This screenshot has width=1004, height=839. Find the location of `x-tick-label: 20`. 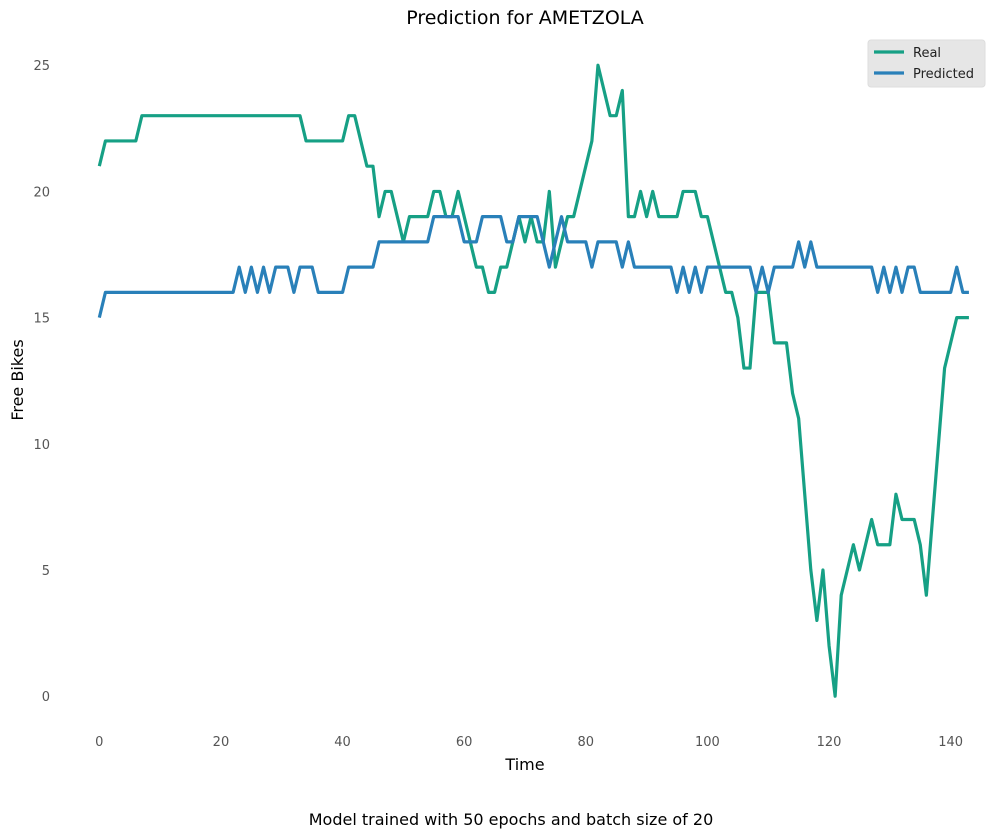

x-tick-label: 20 is located at coordinates (221, 742).